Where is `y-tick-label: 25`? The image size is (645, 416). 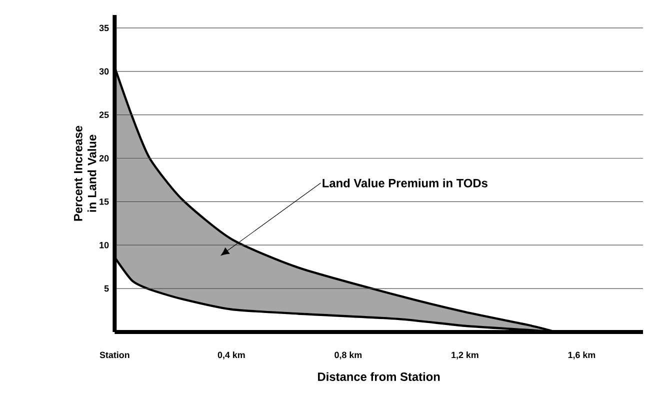 y-tick-label: 25 is located at coordinates (104, 115).